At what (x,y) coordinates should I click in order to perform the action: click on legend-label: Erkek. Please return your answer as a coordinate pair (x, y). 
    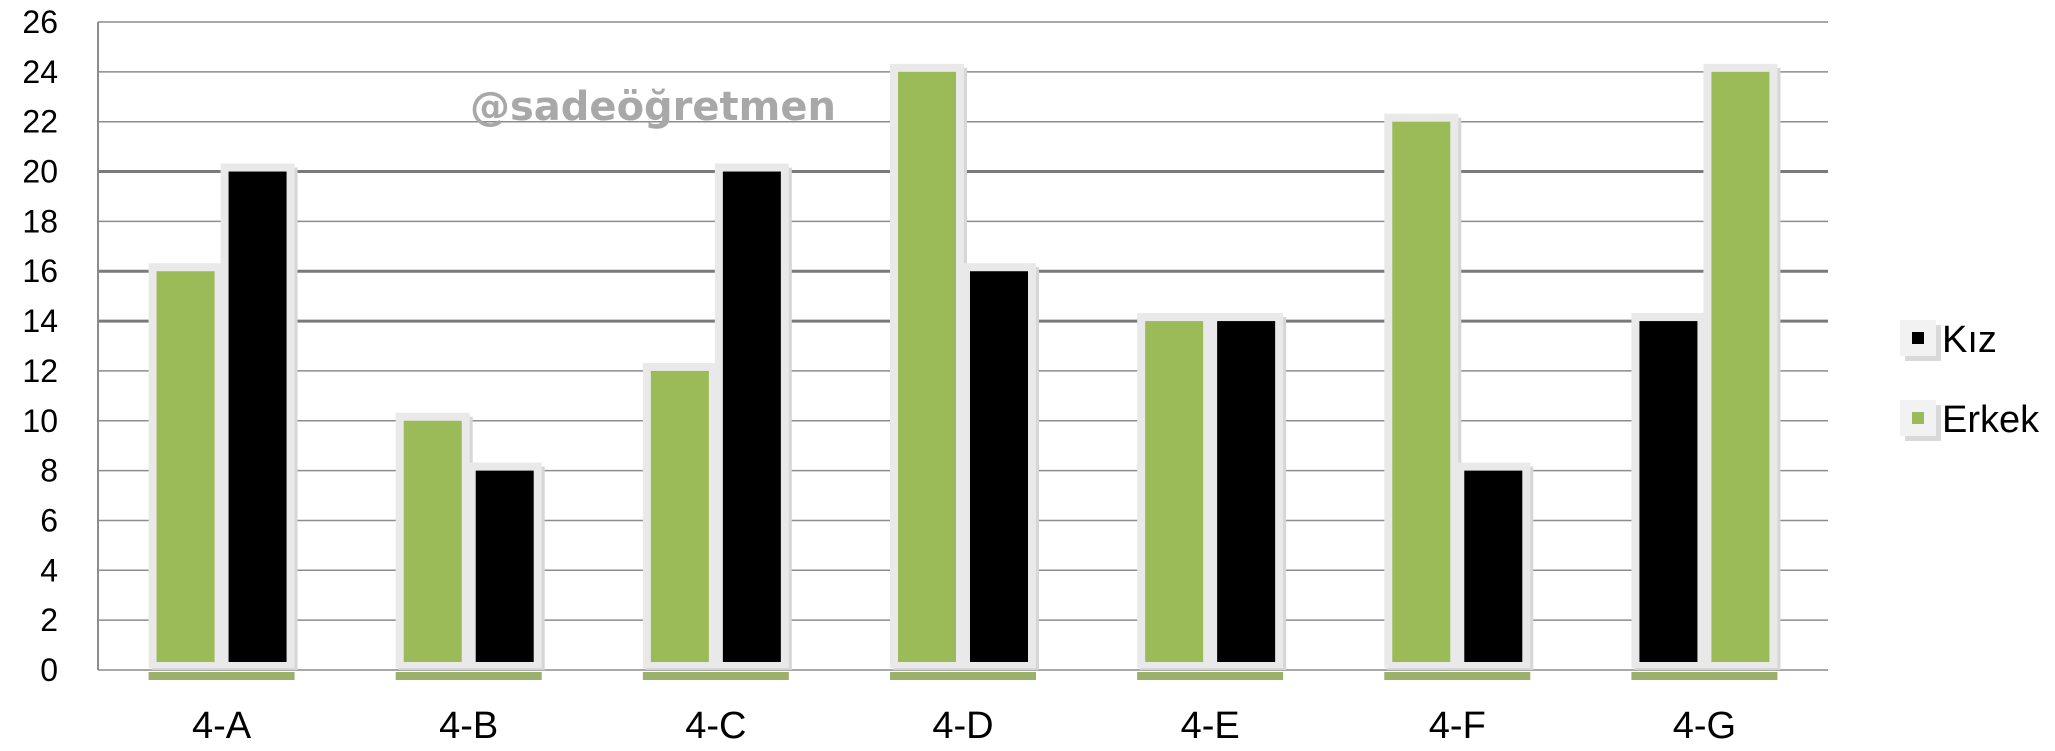
    Looking at the image, I should click on (1991, 420).